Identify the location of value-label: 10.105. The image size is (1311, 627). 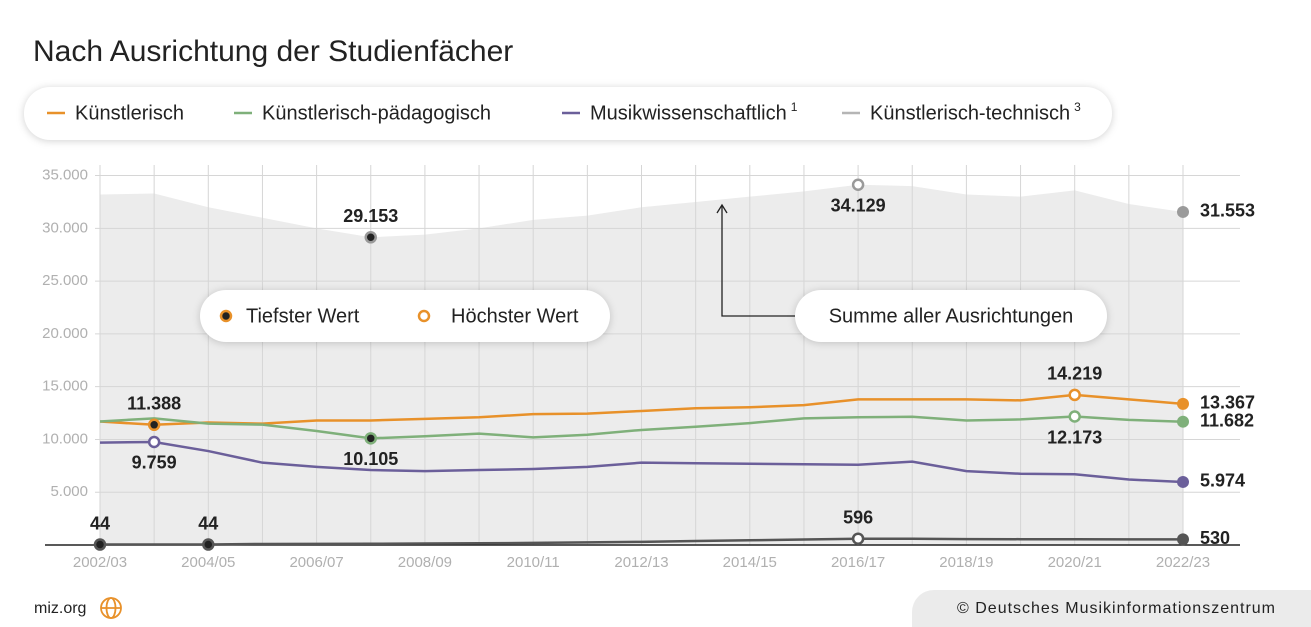
(370, 459).